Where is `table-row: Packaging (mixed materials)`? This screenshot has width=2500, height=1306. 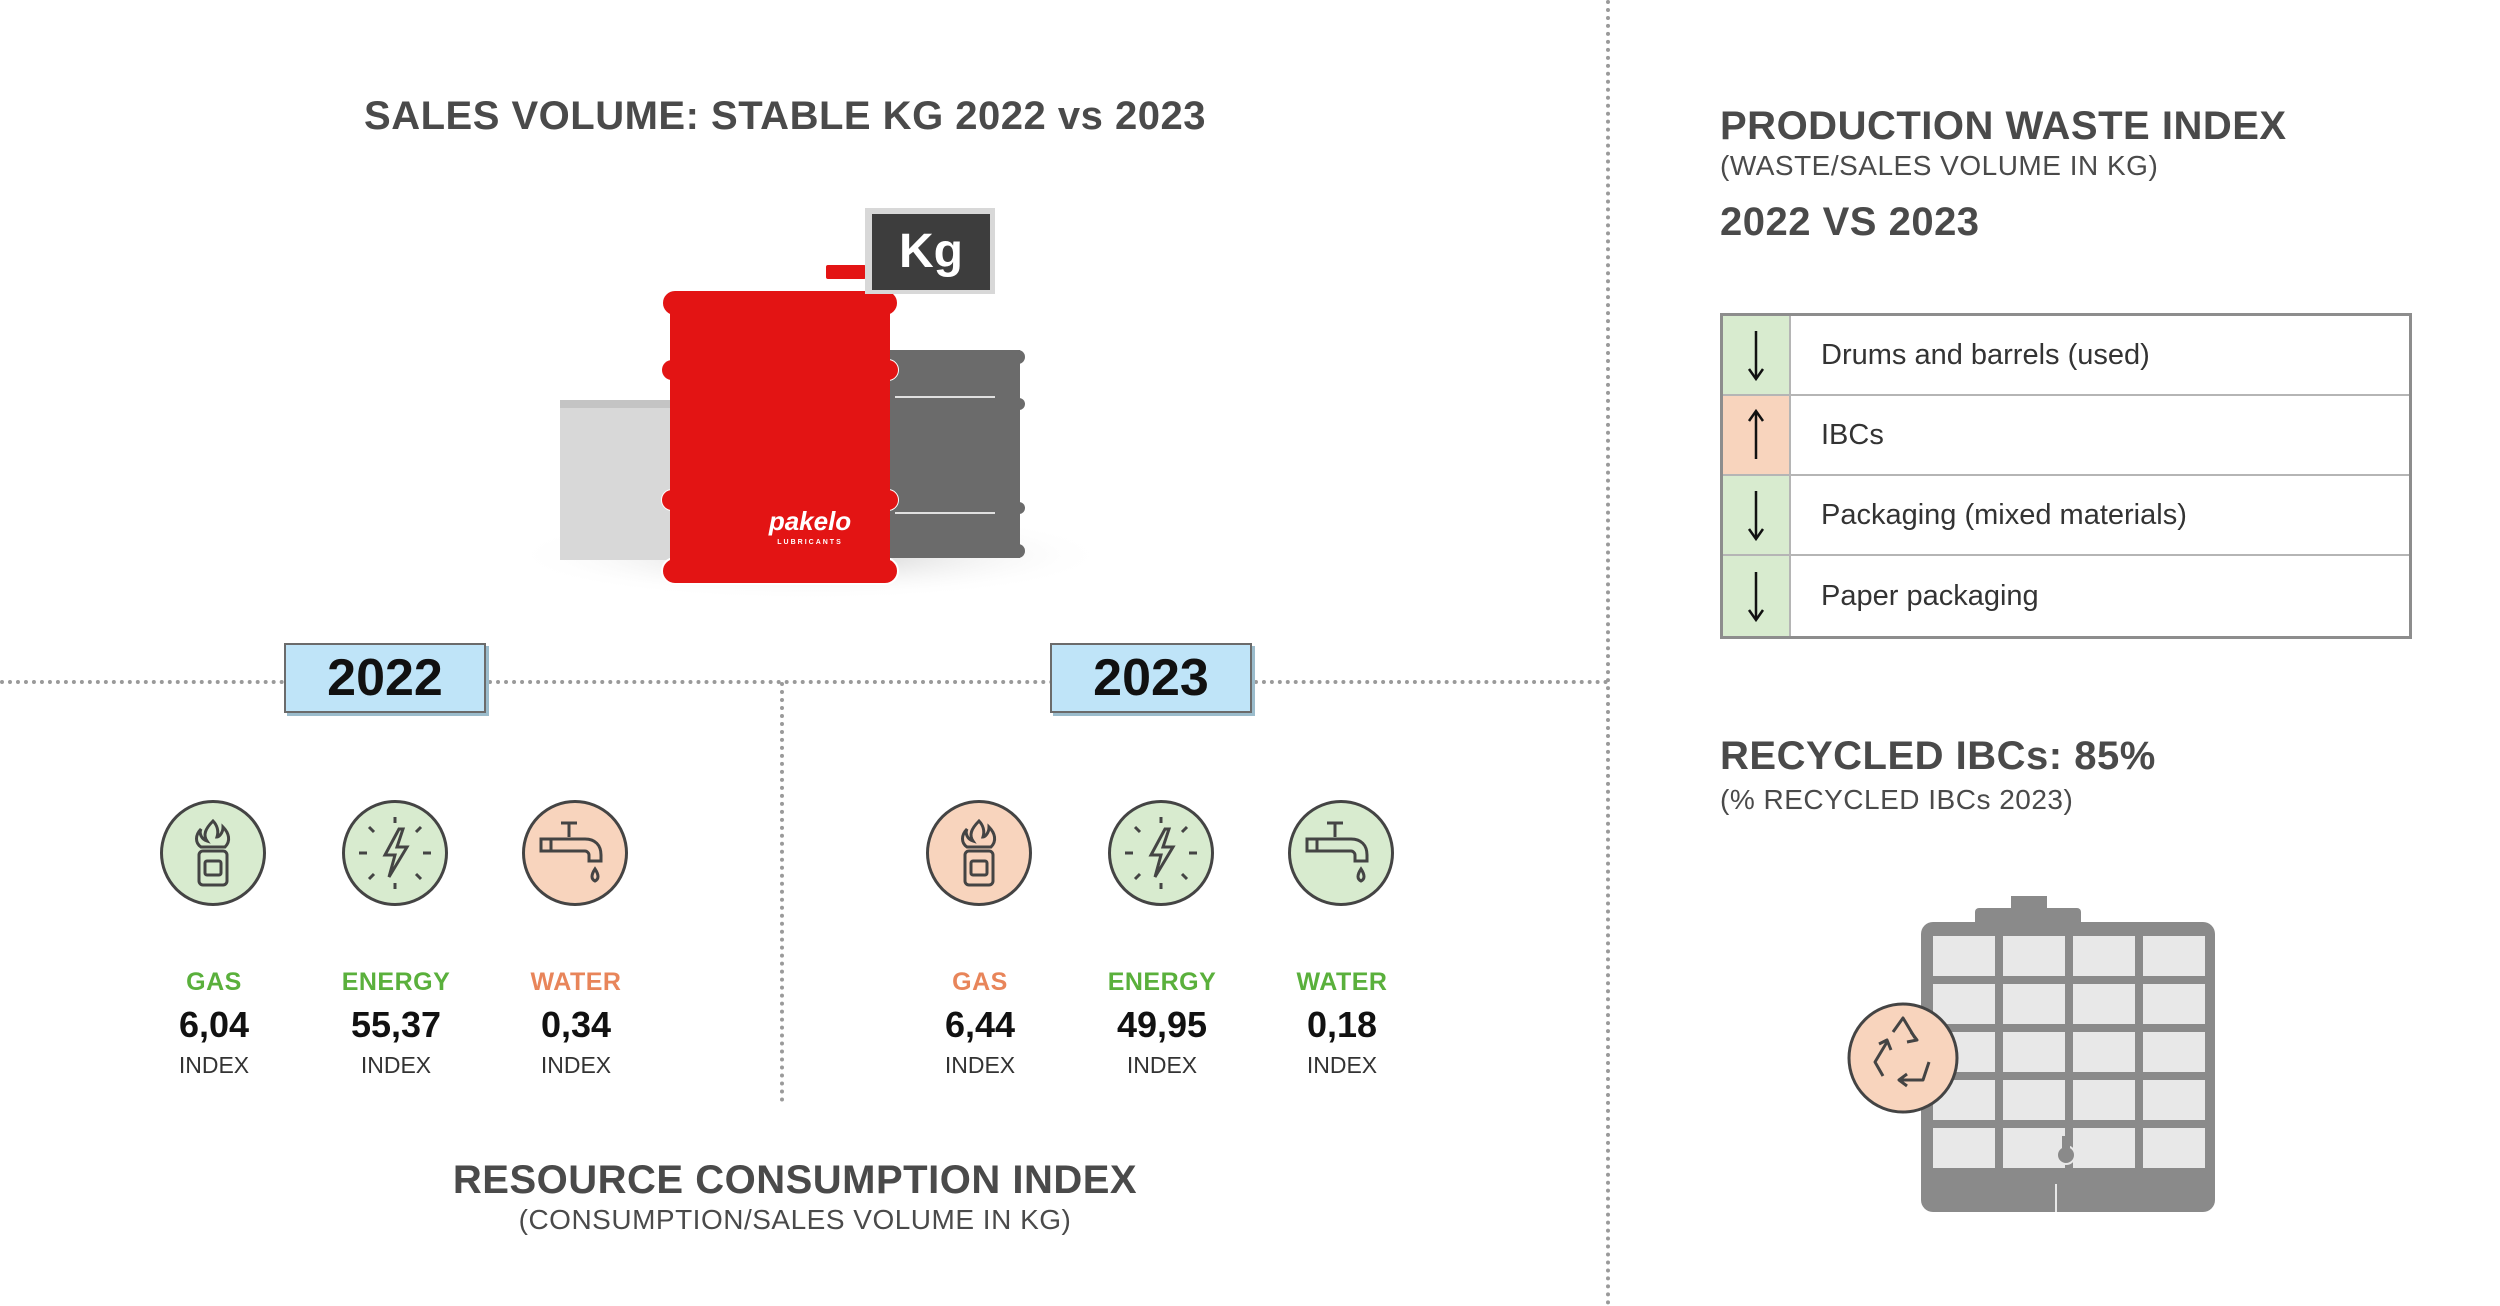 table-row: Packaging (mixed materials) is located at coordinates (2066, 516).